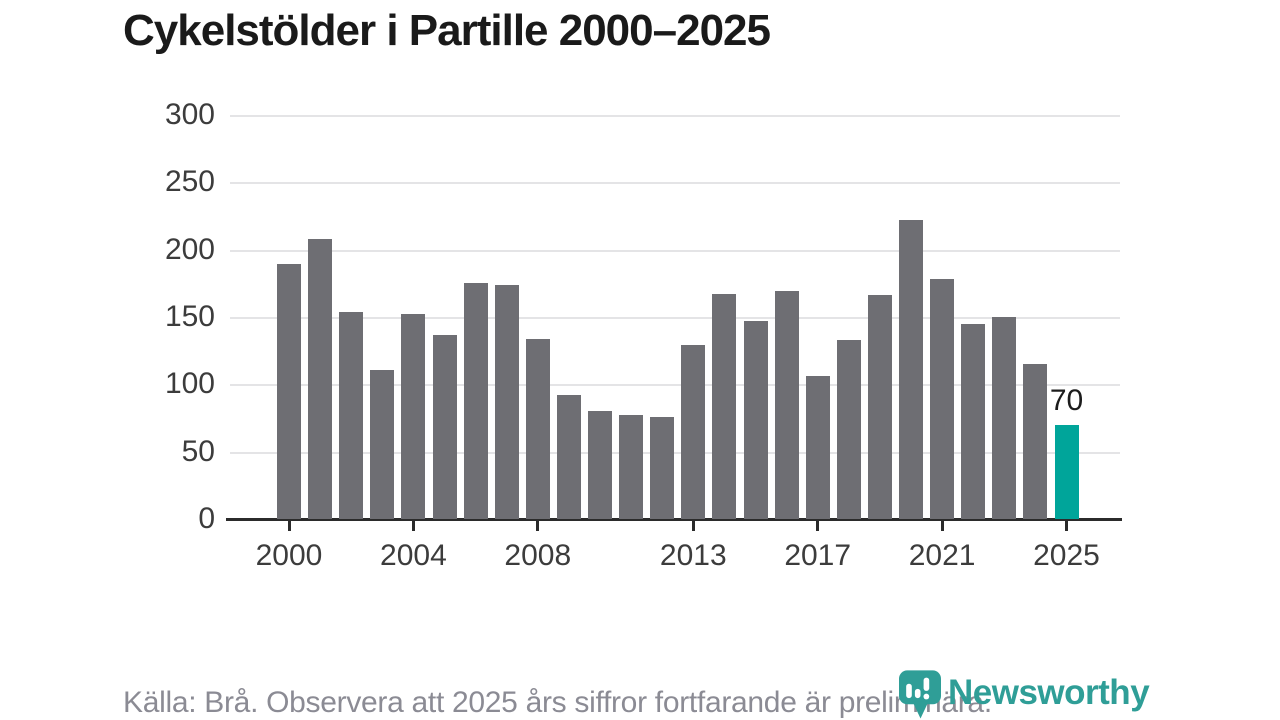  Describe the element at coordinates (755, 420) in the screenshot. I see `bar-2015` at that location.